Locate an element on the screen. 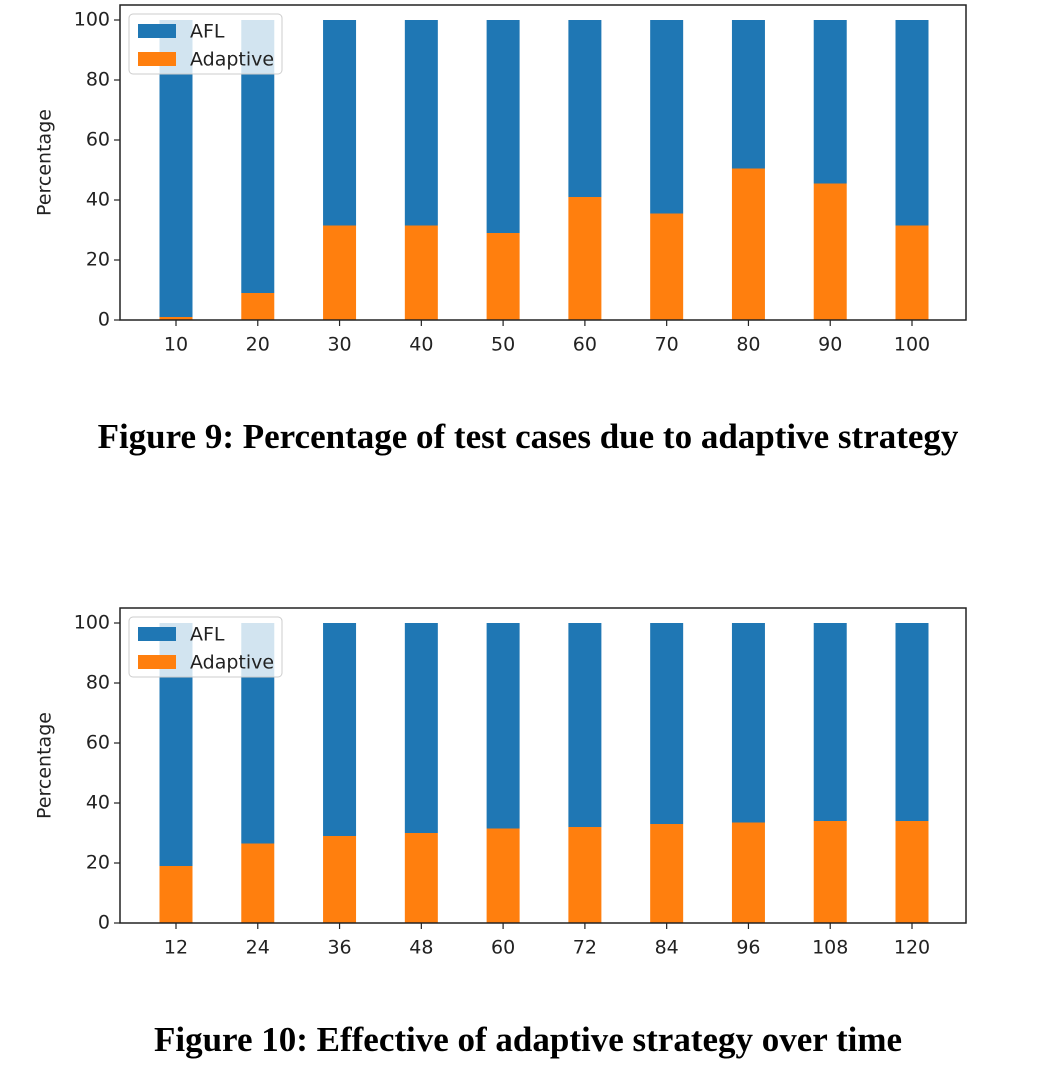 This screenshot has height=1073, width=1057. x-tick-label: 84 is located at coordinates (667, 948).